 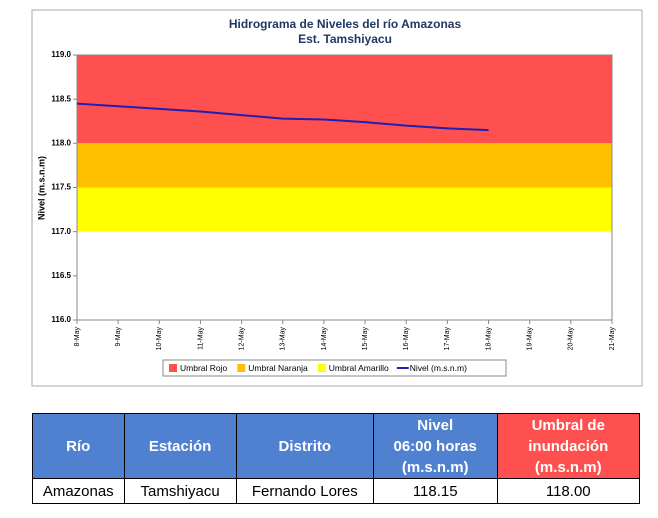 What do you see at coordinates (304, 491) in the screenshot?
I see `table-cell: Fernando Lores` at bounding box center [304, 491].